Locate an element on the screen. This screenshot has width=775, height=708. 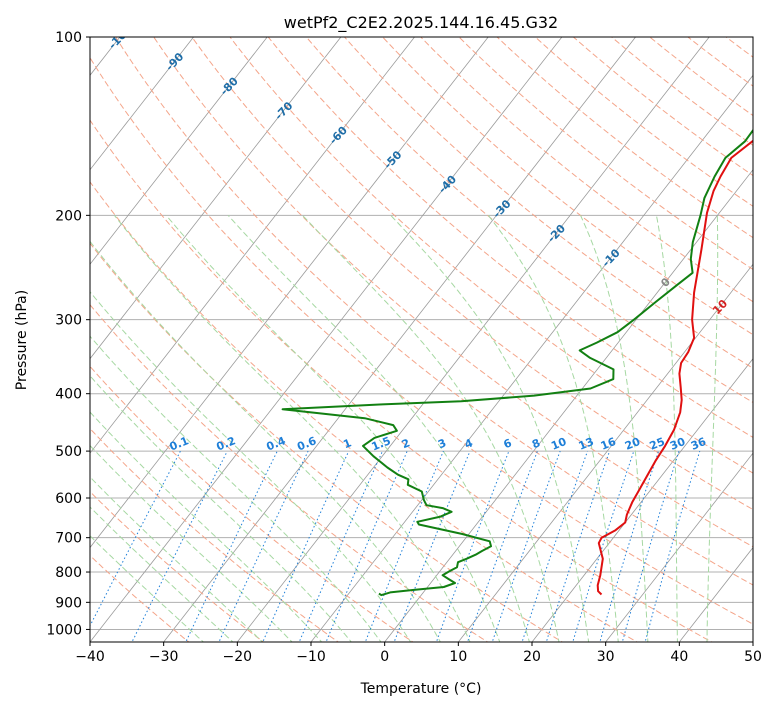
mixing-ratio-label: 10 is located at coordinates (558, 444).